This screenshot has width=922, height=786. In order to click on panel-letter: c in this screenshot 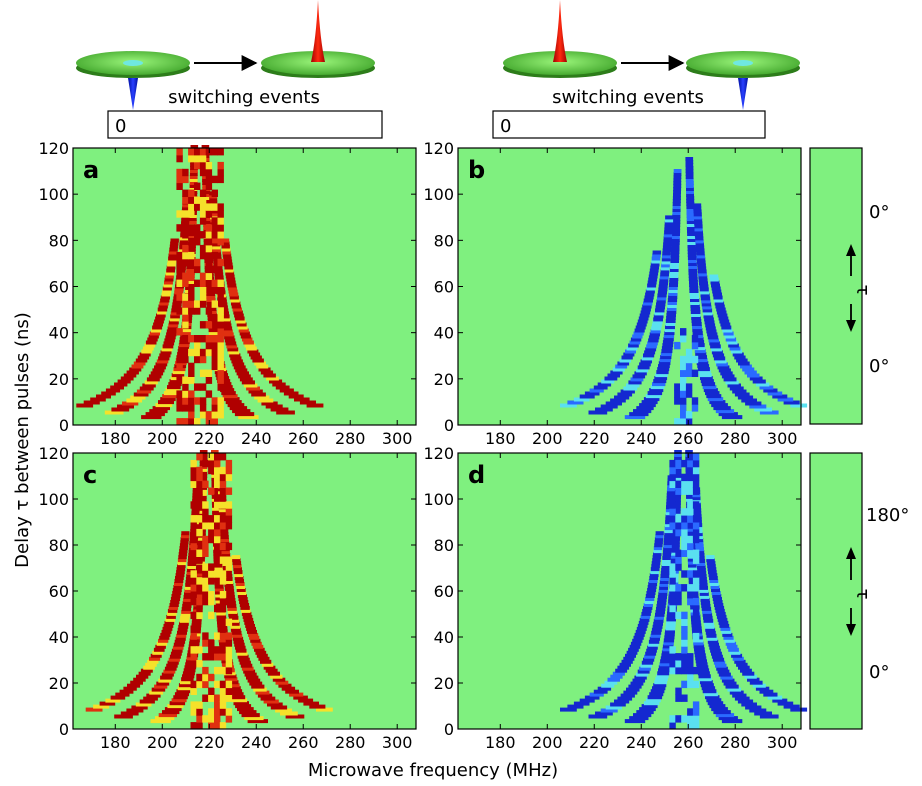, I will do `click(90, 475)`.